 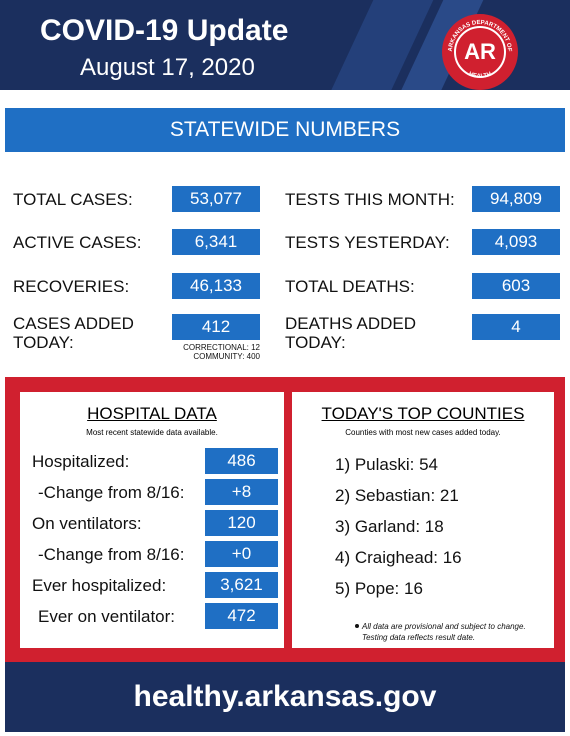 I want to click on date: August 17, 2020, so click(x=167, y=67).